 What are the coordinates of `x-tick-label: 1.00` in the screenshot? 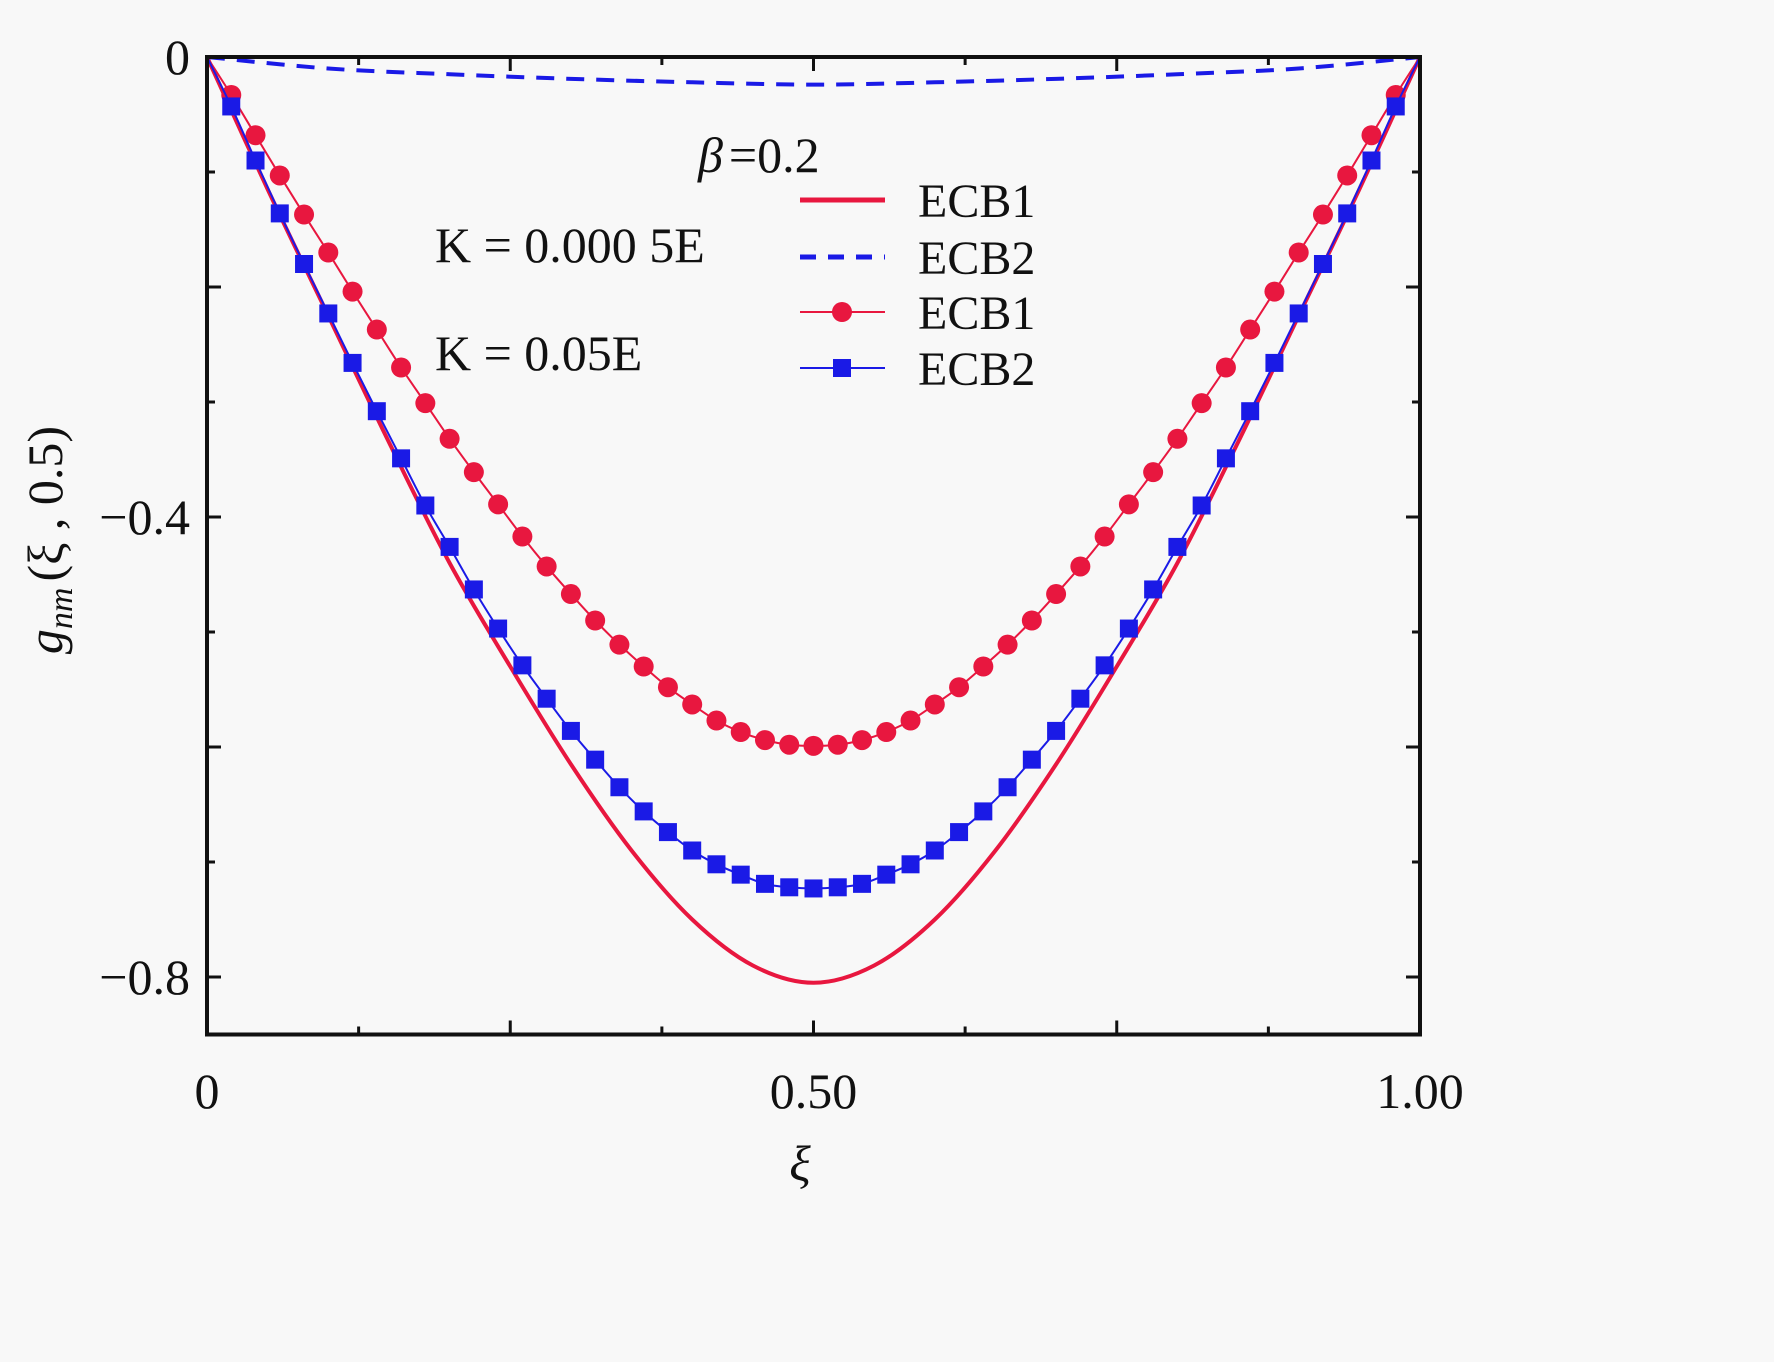 It's located at (1420, 1091).